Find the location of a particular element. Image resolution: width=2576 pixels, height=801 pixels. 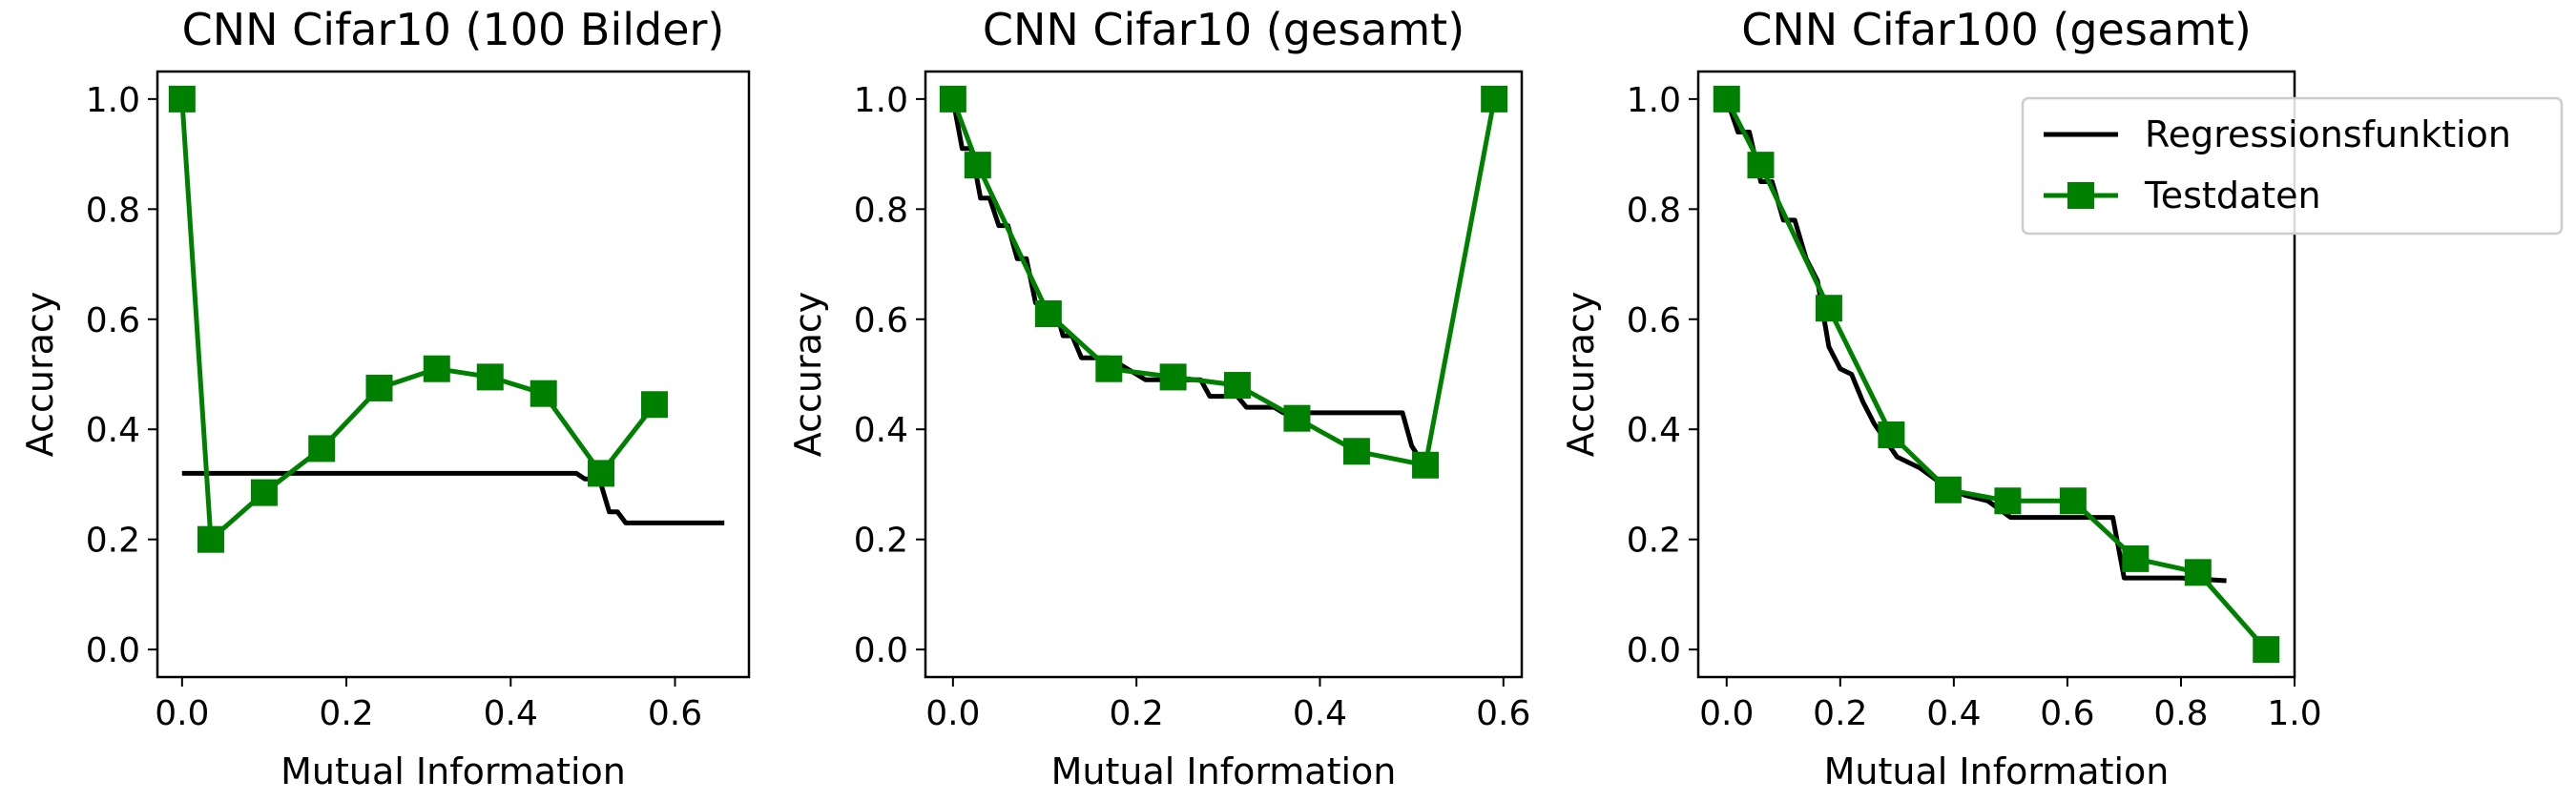

legend: Regressionsfunktion Testdaten is located at coordinates (2292, 166).